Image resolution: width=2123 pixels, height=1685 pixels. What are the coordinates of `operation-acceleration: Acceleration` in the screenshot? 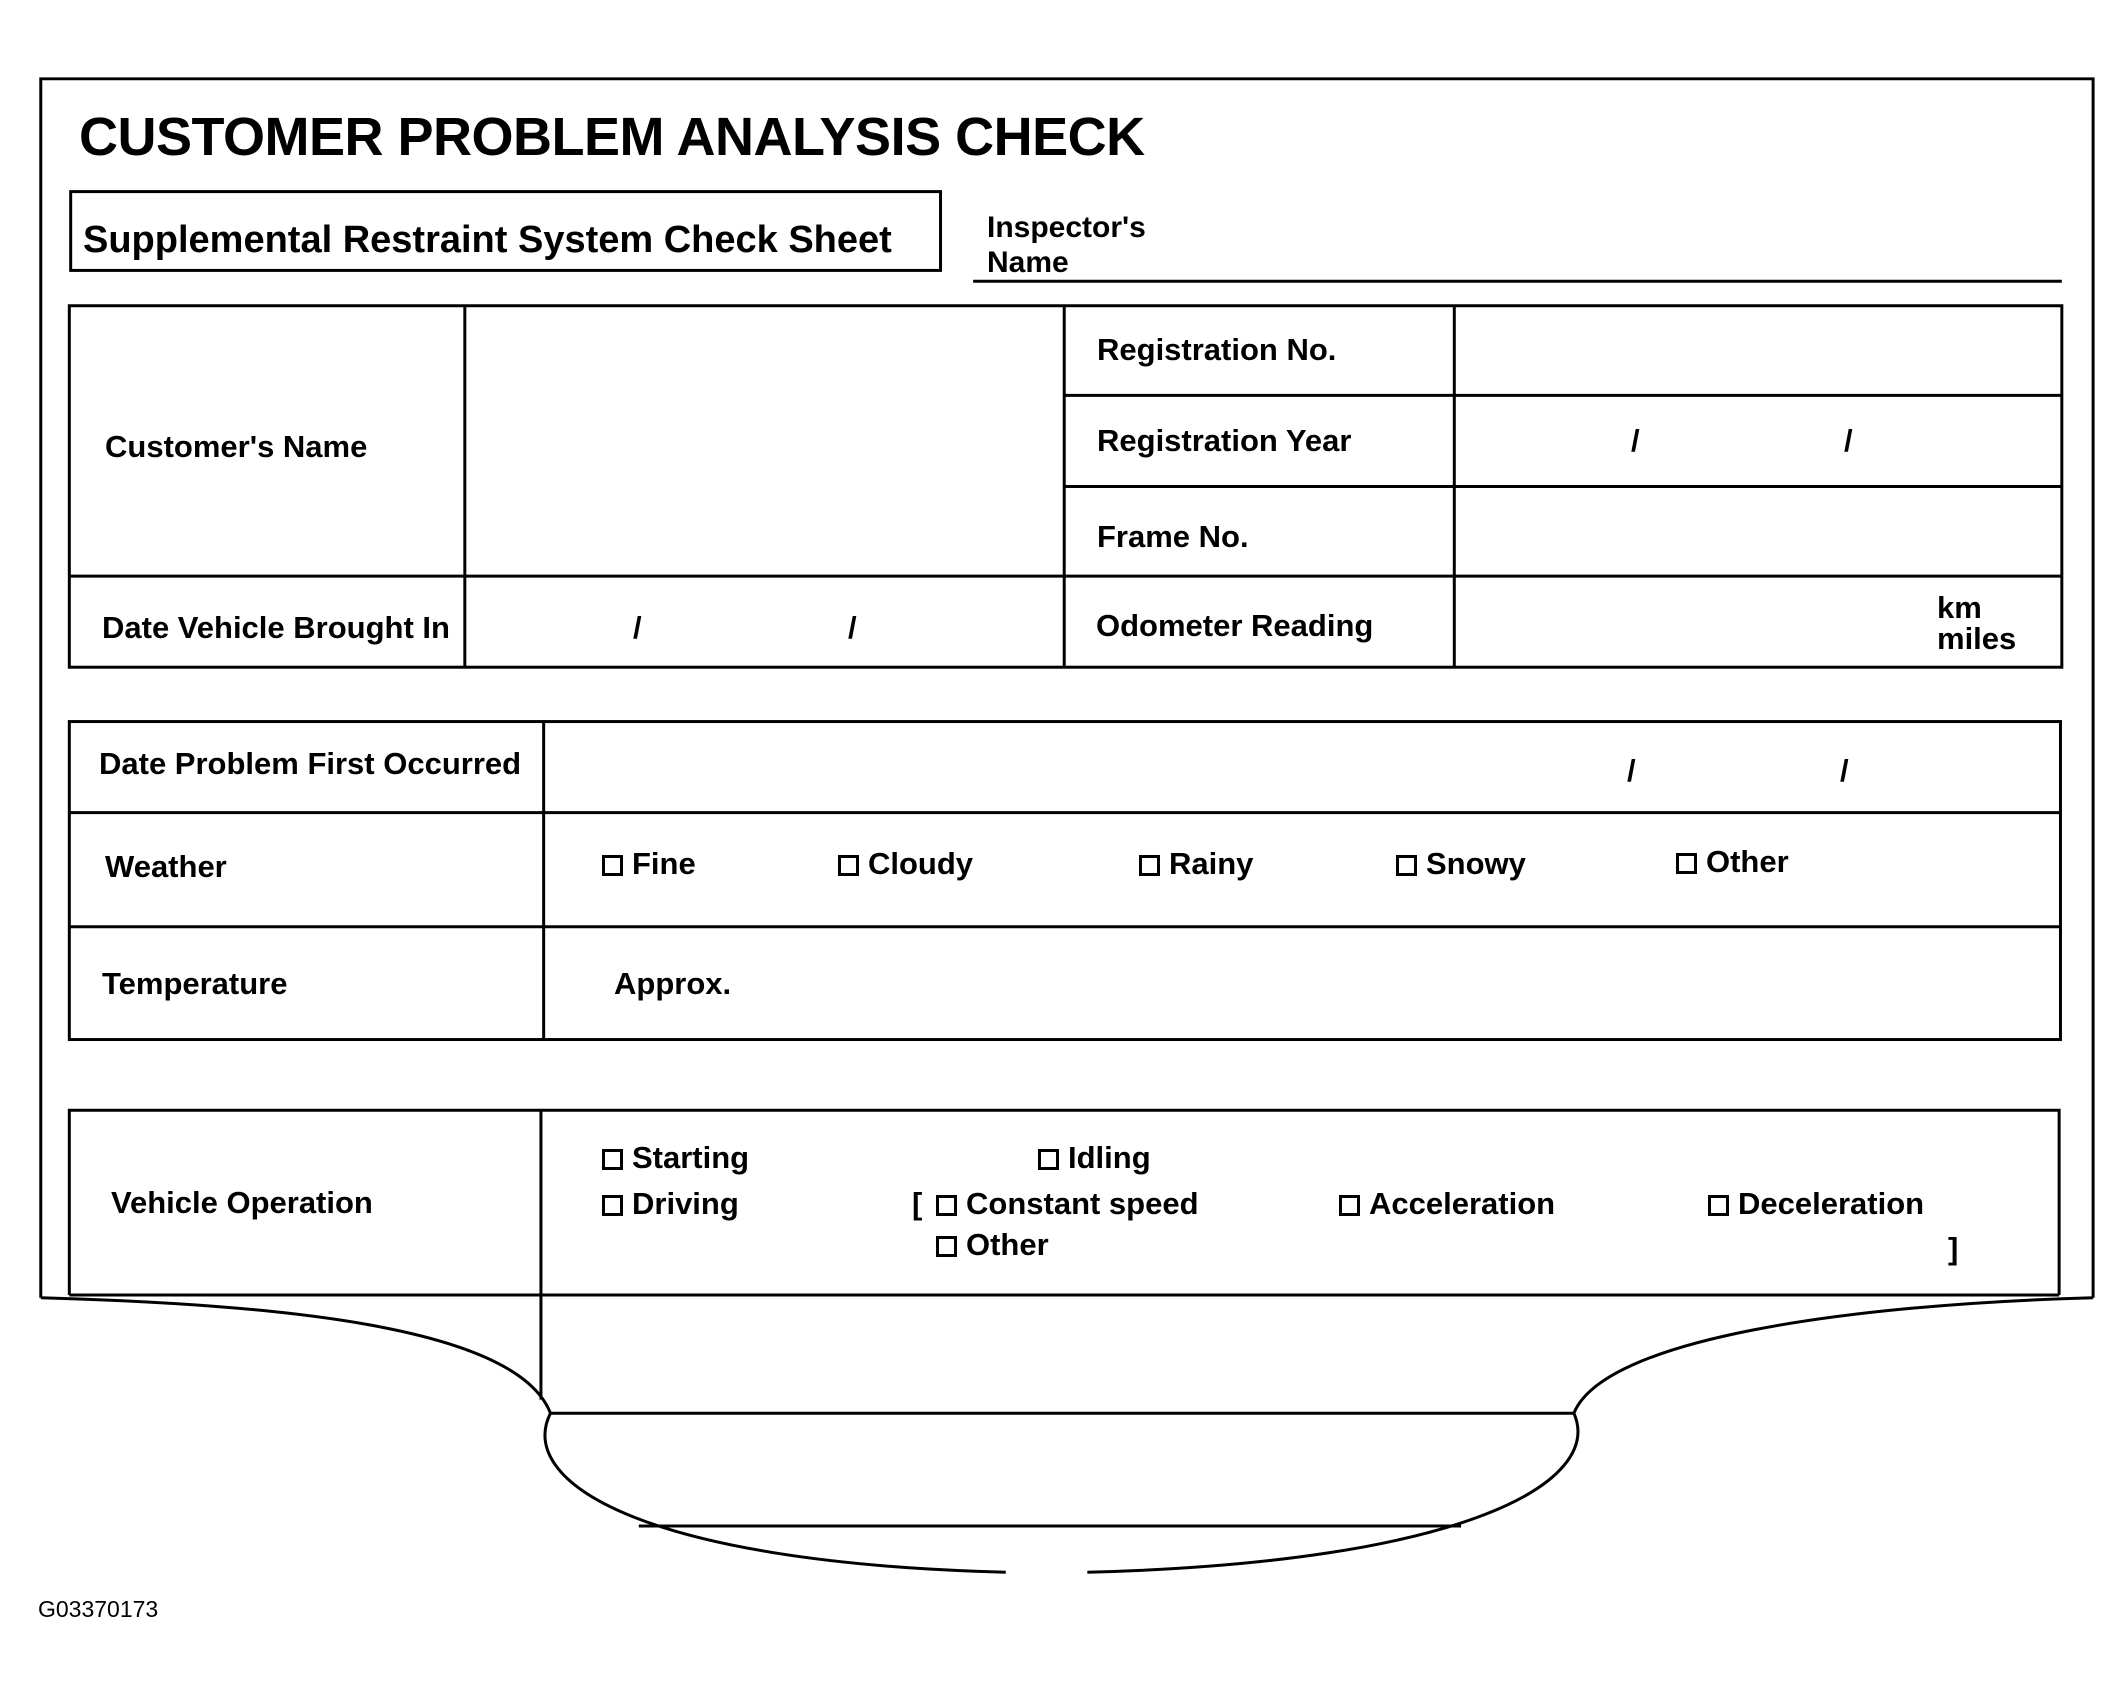 It's located at (1447, 1203).